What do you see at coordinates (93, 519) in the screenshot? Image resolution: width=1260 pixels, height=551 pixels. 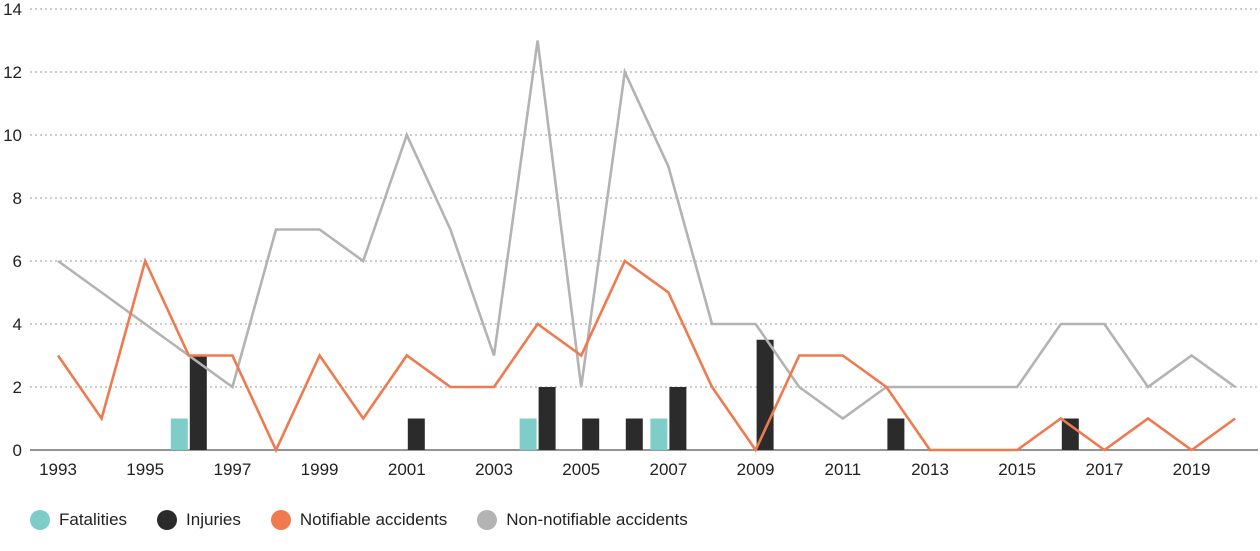 I see `legend-label-fatalities: Fatalities` at bounding box center [93, 519].